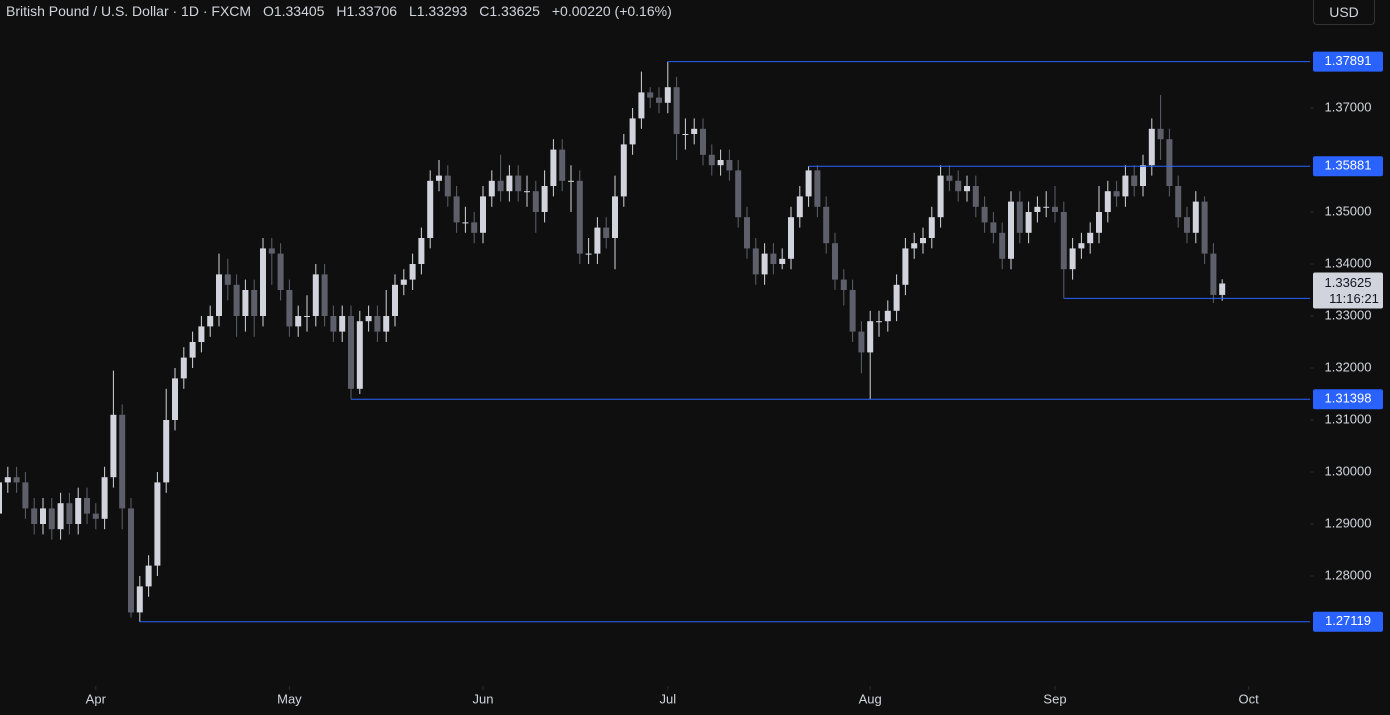  I want to click on y-tick-label: 1.28000, so click(1348, 574).